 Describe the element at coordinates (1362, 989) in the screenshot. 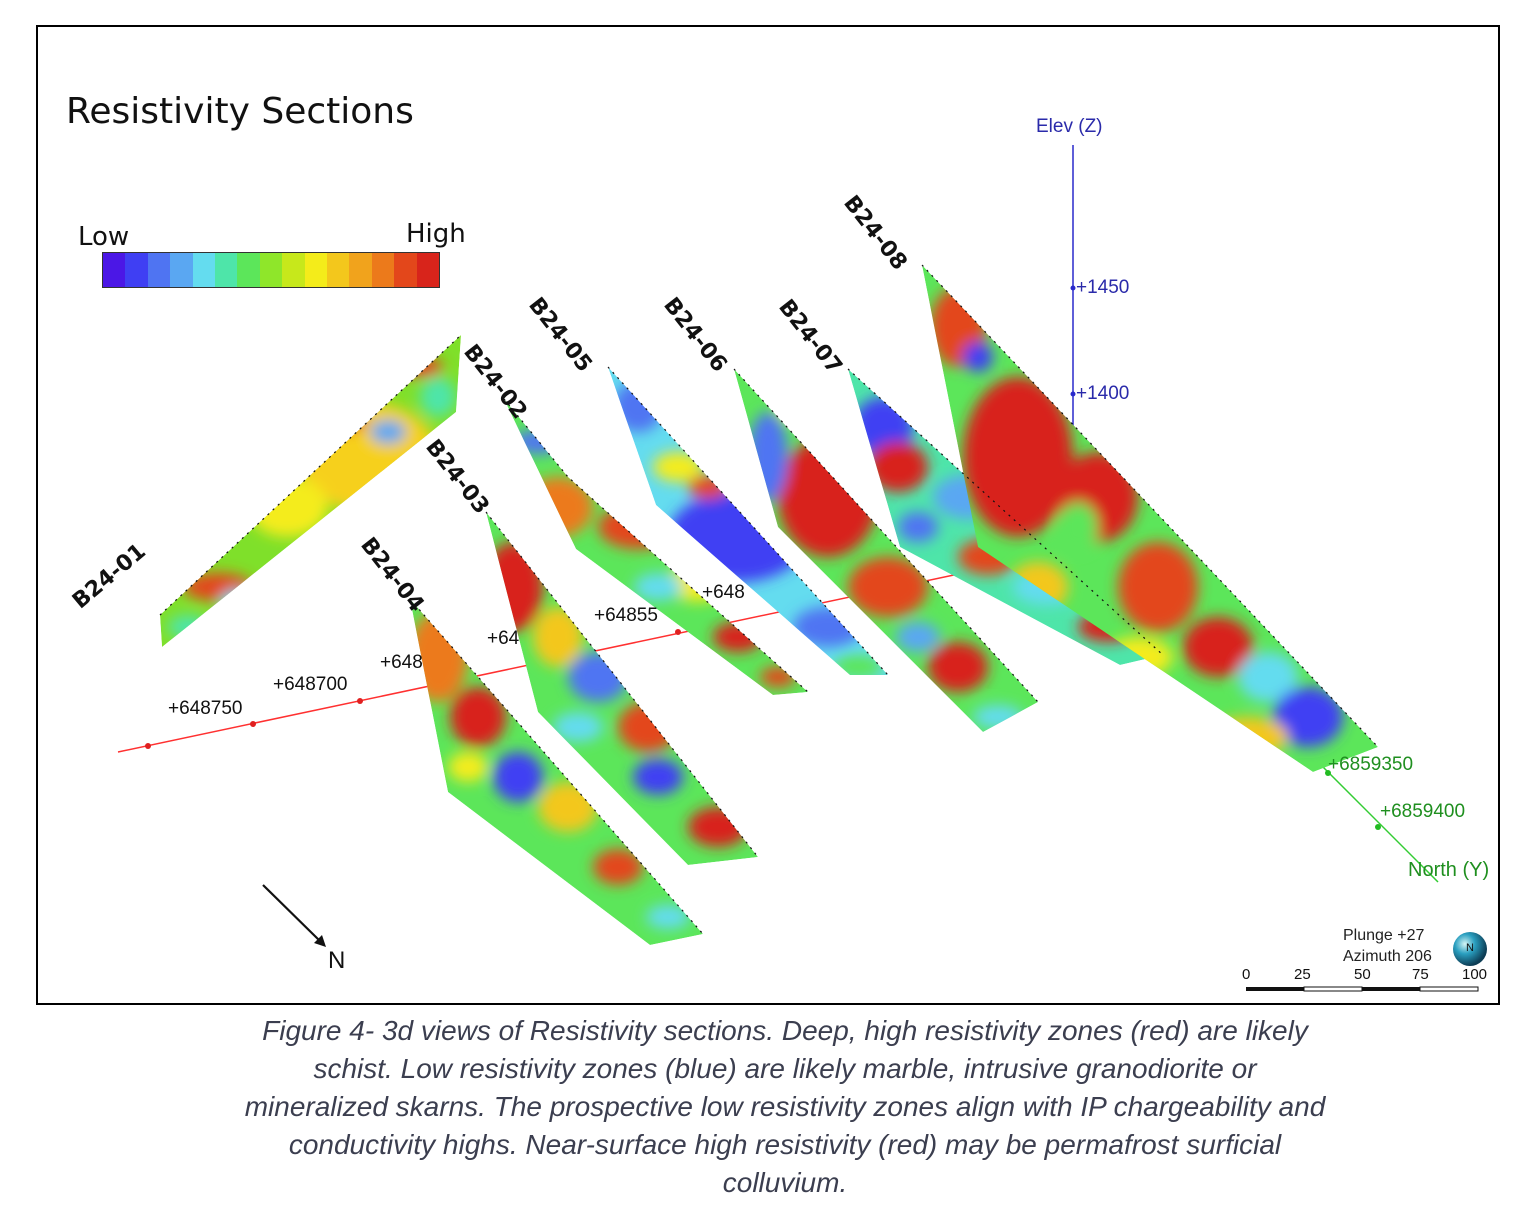

I see `scale-bar` at that location.